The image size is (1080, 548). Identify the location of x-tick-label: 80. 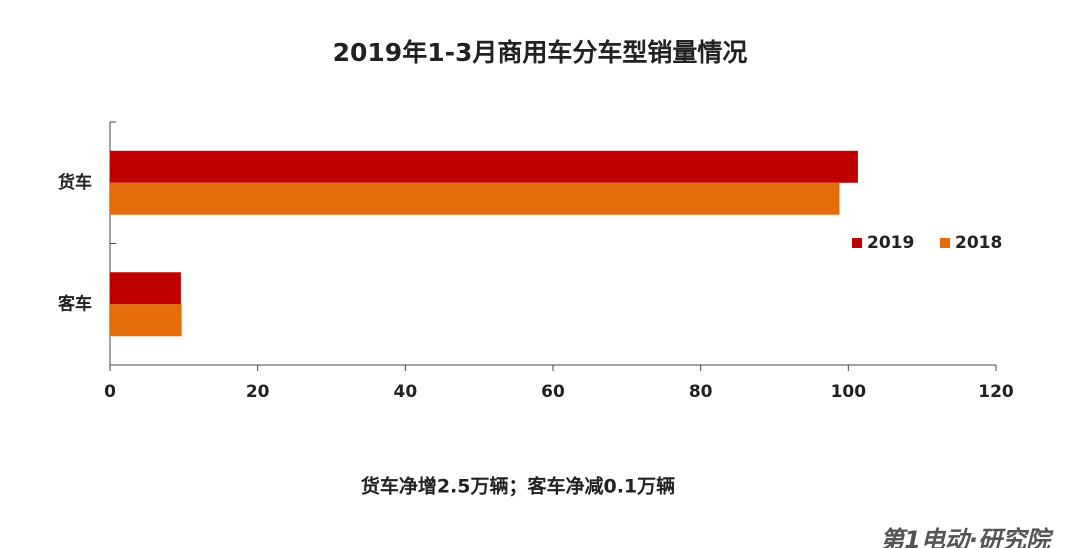
(701, 392).